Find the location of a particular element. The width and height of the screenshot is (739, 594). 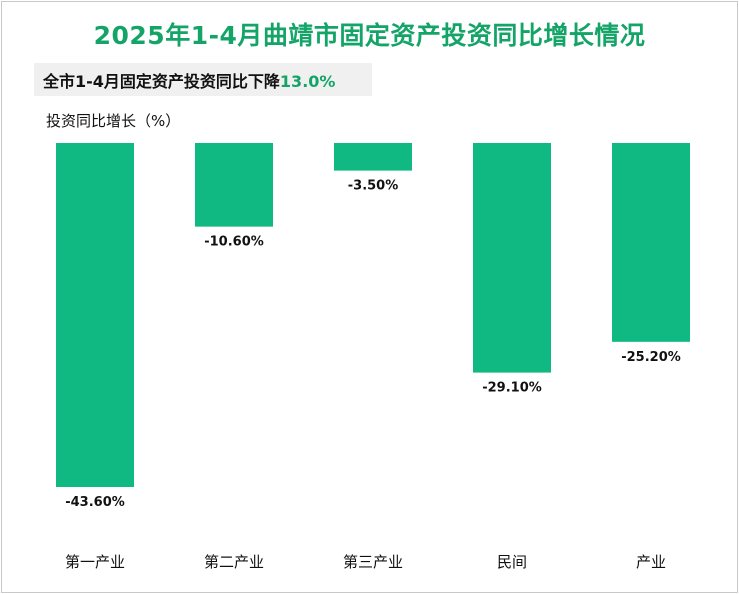

x-tick-label-3: 第三产业 is located at coordinates (373, 562).